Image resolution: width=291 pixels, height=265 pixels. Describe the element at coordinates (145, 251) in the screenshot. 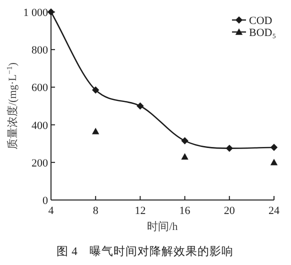

I see `text: 图 4 曝气时间对降解效果的影响` at that location.